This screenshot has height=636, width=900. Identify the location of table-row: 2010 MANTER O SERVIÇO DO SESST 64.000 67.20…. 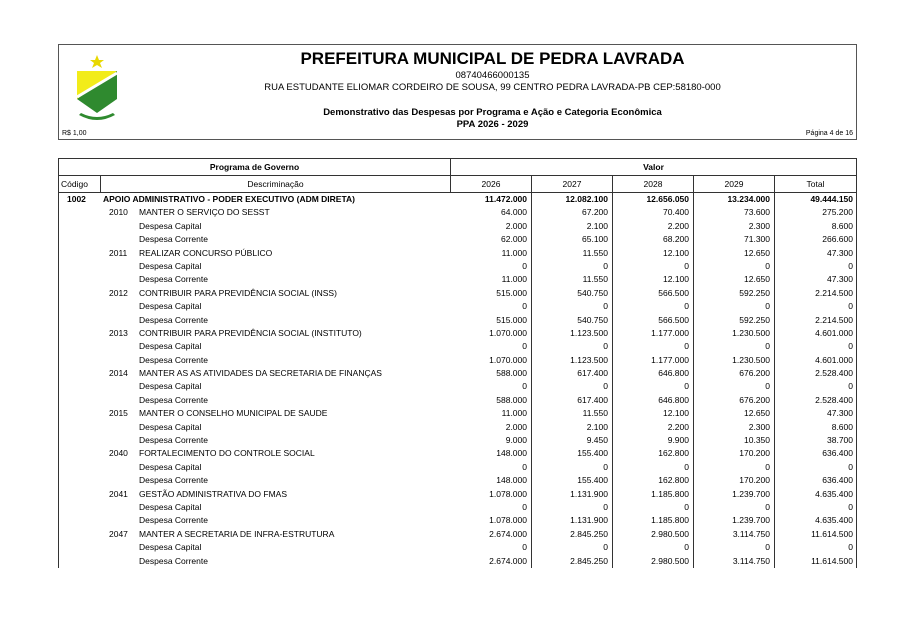
(457, 213).